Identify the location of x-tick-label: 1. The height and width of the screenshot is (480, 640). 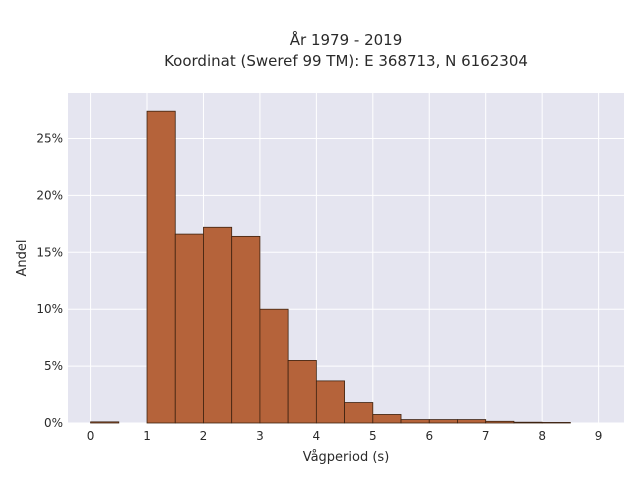
(147, 436).